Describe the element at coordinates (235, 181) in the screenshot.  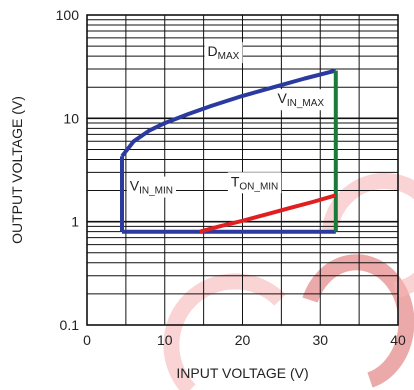
I see `annotation-main: T` at that location.